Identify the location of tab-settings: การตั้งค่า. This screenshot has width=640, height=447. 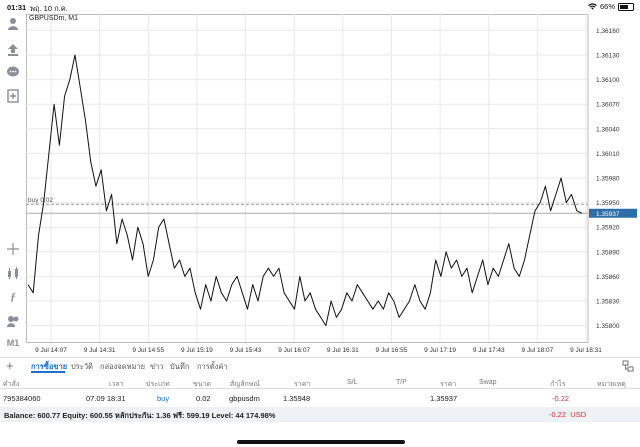
(212, 366).